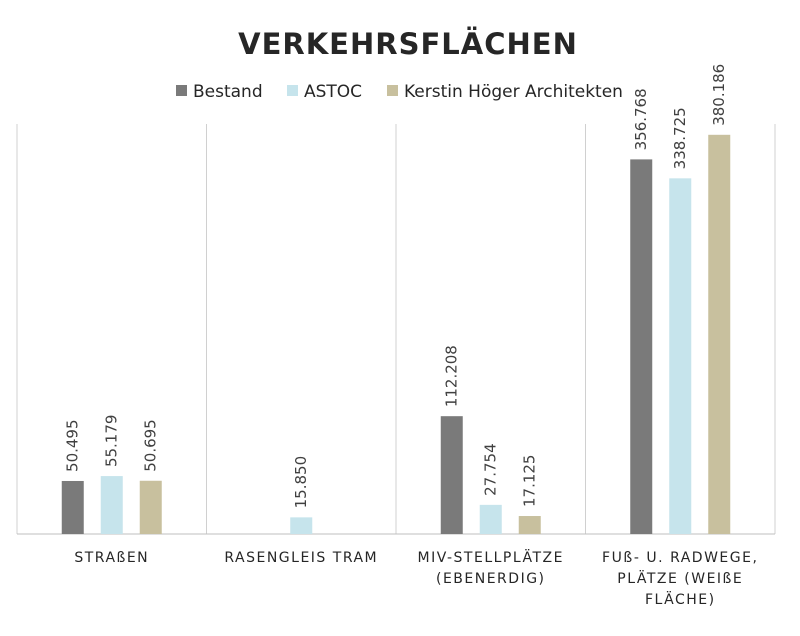  Describe the element at coordinates (491, 469) in the screenshot. I see `data-label: 27.754` at that location.